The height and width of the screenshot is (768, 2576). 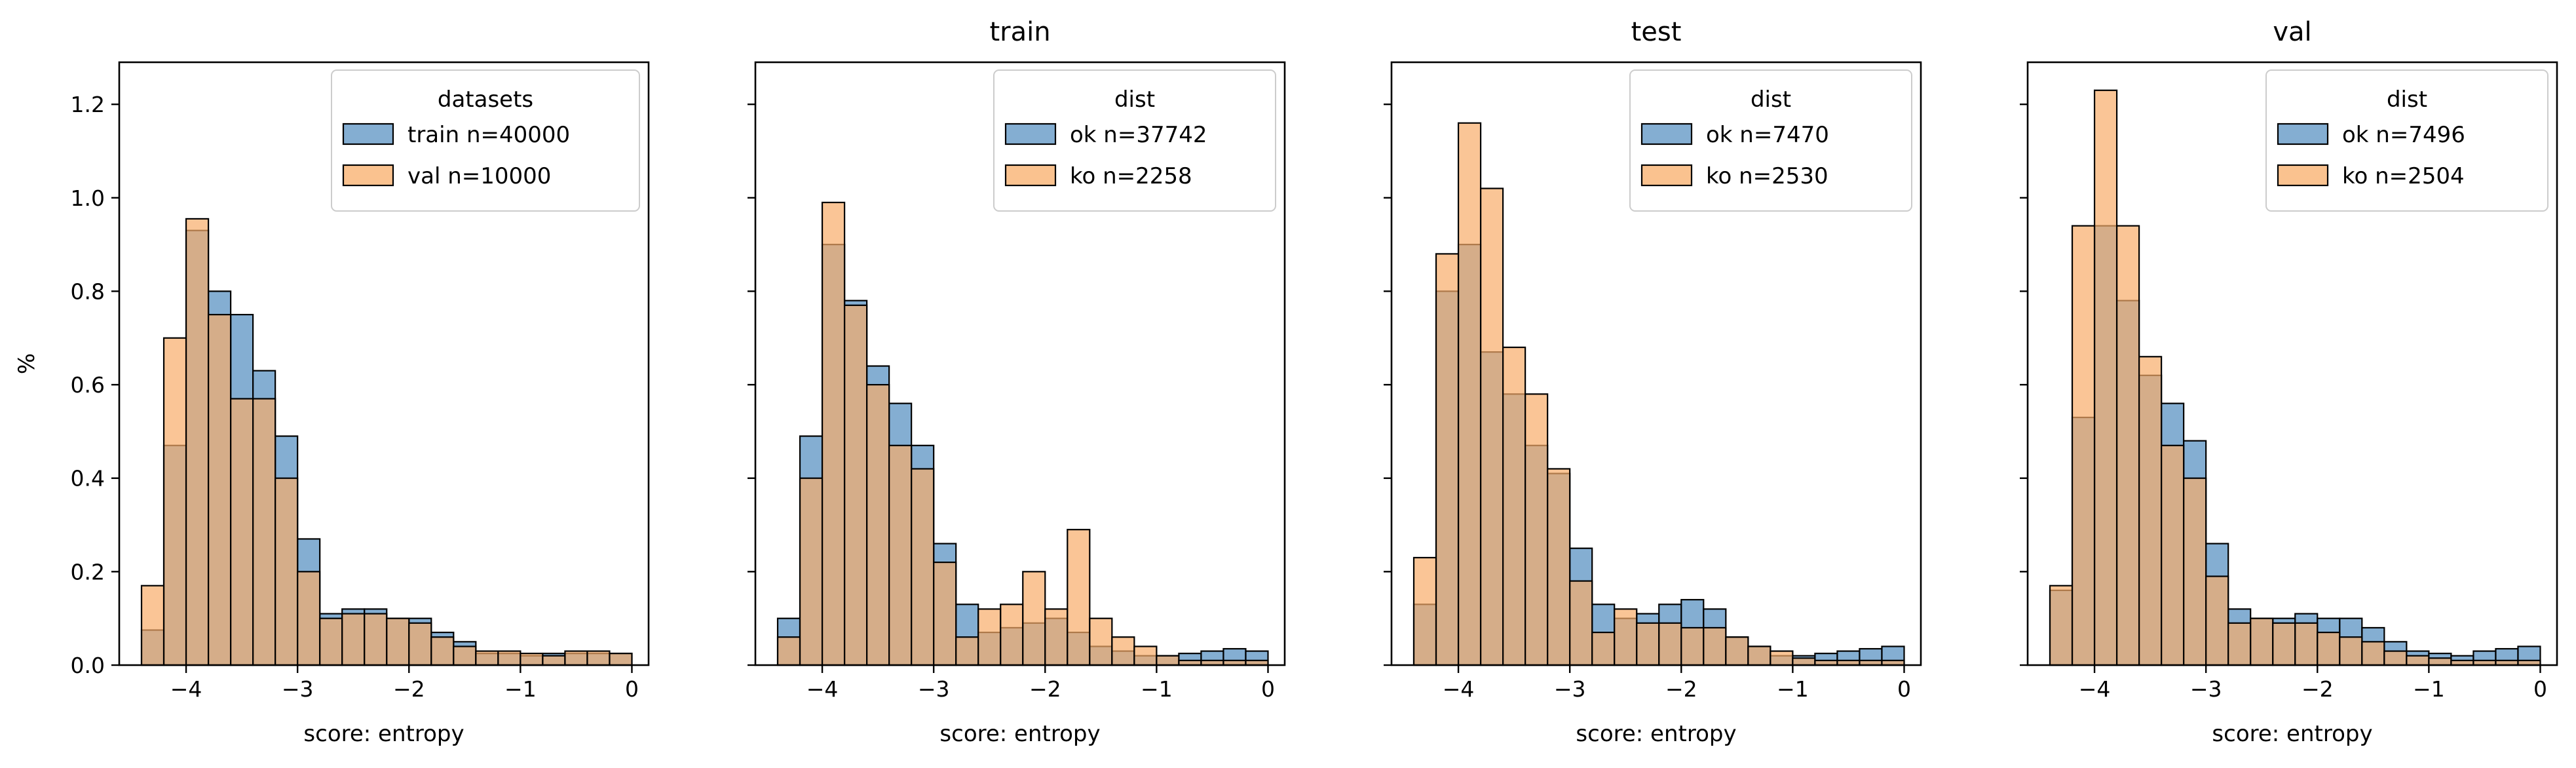 I want to click on chart-title: val, so click(x=2292, y=32).